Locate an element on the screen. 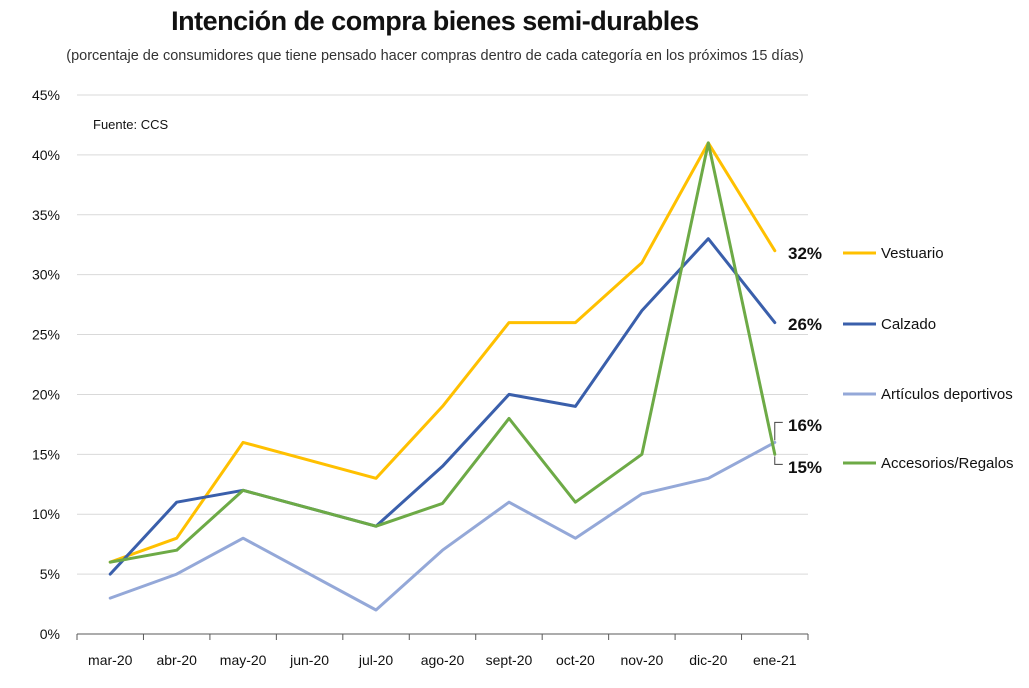 The height and width of the screenshot is (688, 1029). y-tick-label: 35% is located at coordinates (46, 215).